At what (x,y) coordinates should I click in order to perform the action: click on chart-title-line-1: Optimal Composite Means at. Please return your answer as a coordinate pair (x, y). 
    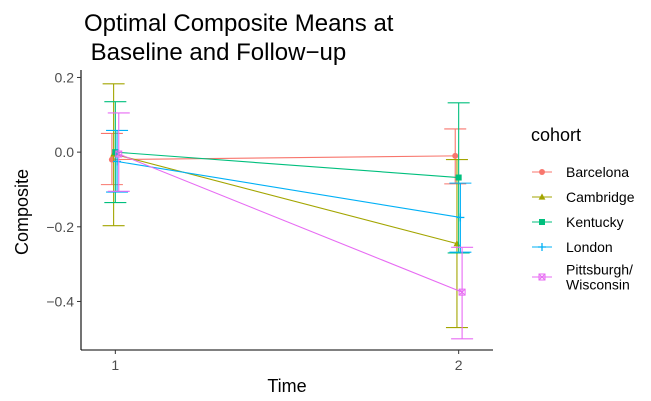
    Looking at the image, I should click on (239, 23).